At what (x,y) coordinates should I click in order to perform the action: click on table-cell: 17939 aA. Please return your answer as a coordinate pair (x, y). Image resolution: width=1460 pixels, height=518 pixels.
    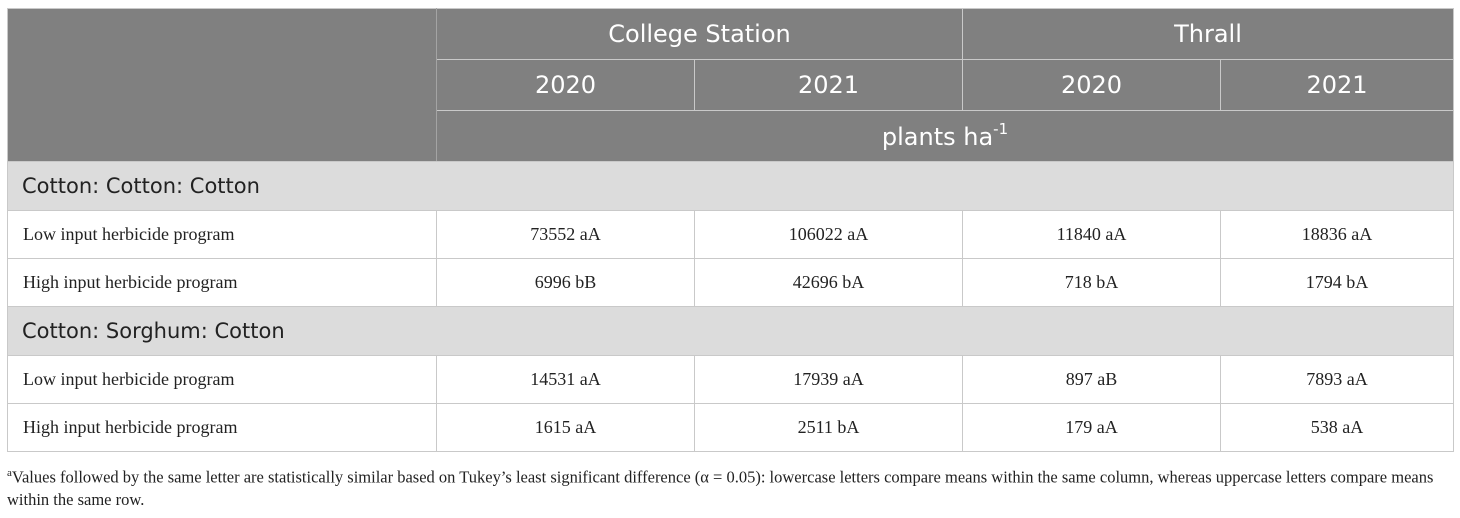
    Looking at the image, I should click on (828, 379).